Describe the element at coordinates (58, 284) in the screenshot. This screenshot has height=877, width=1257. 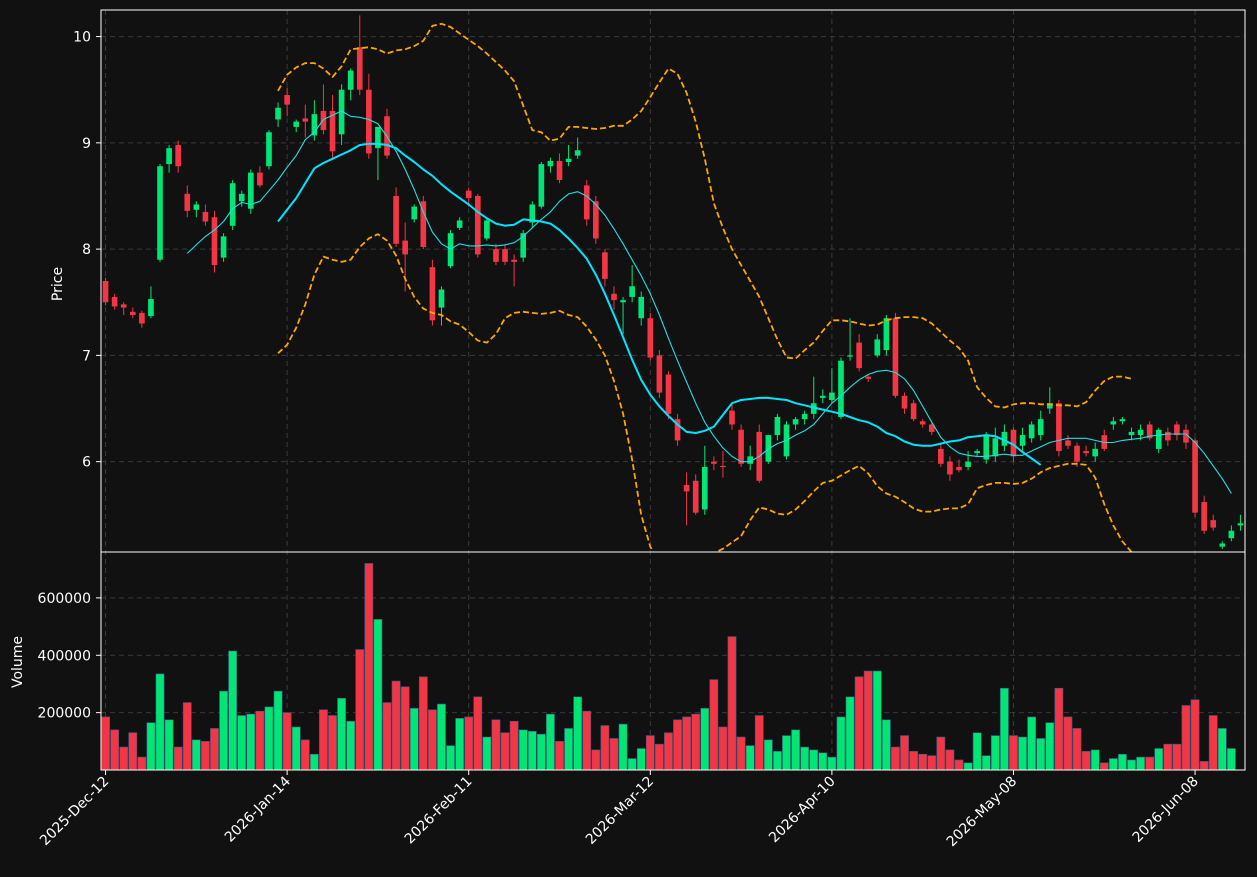
I see `price-axis-label: Price` at that location.